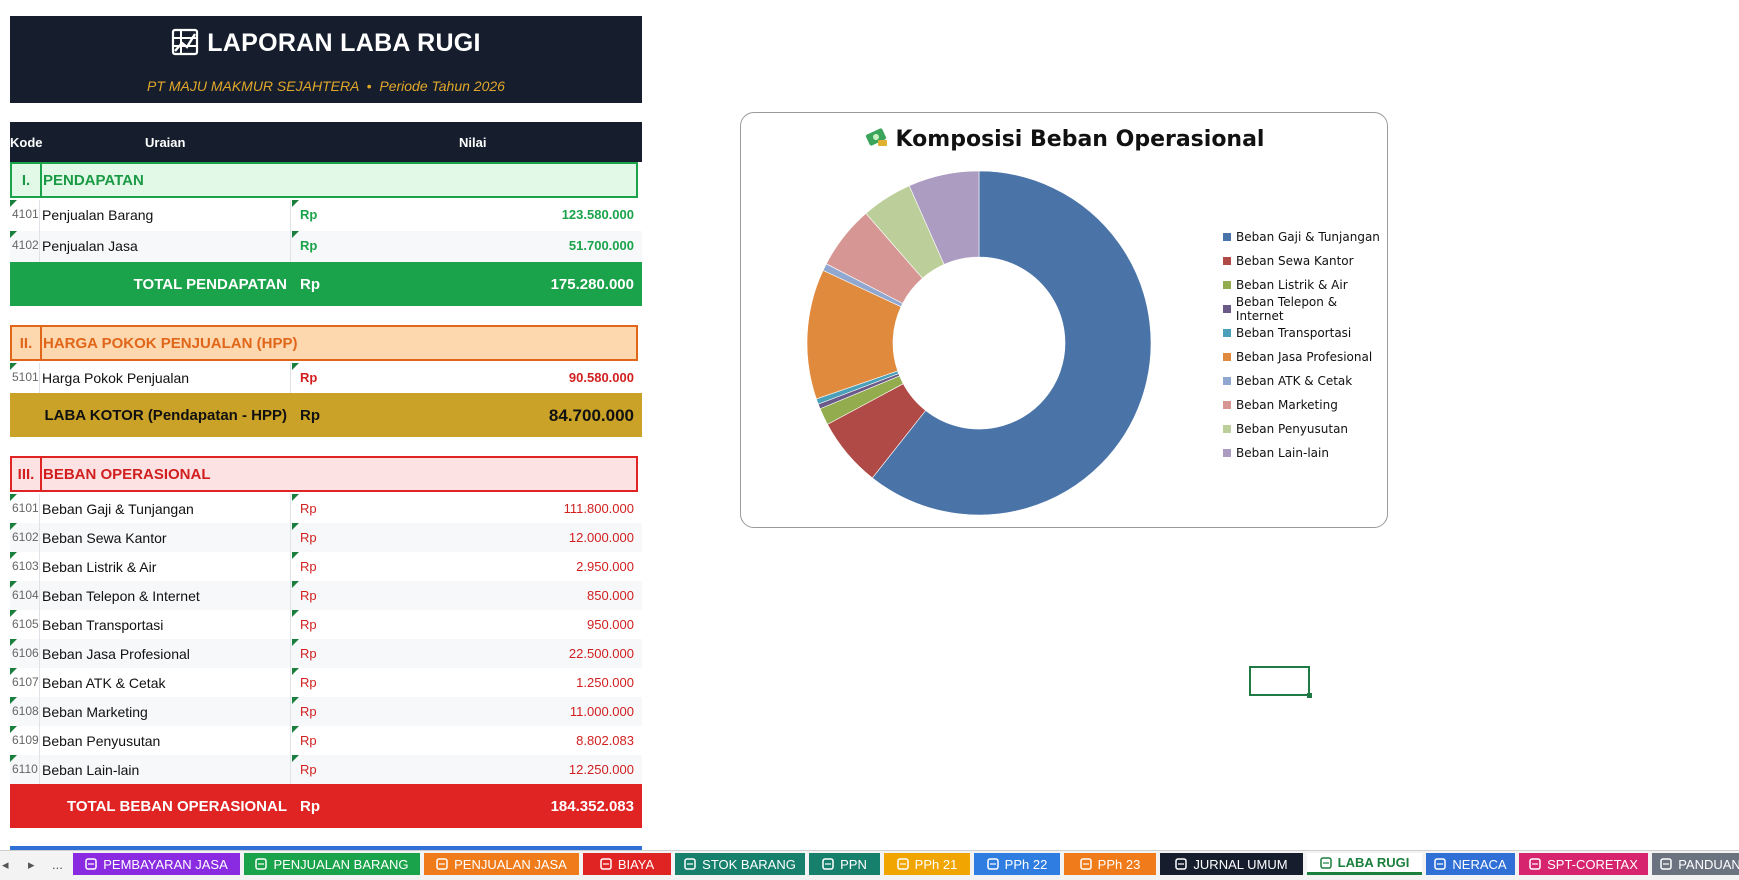 The image size is (1739, 880). Describe the element at coordinates (1695, 864) in the screenshot. I see `sheet-tab-panduan: PANDUAN` at that location.